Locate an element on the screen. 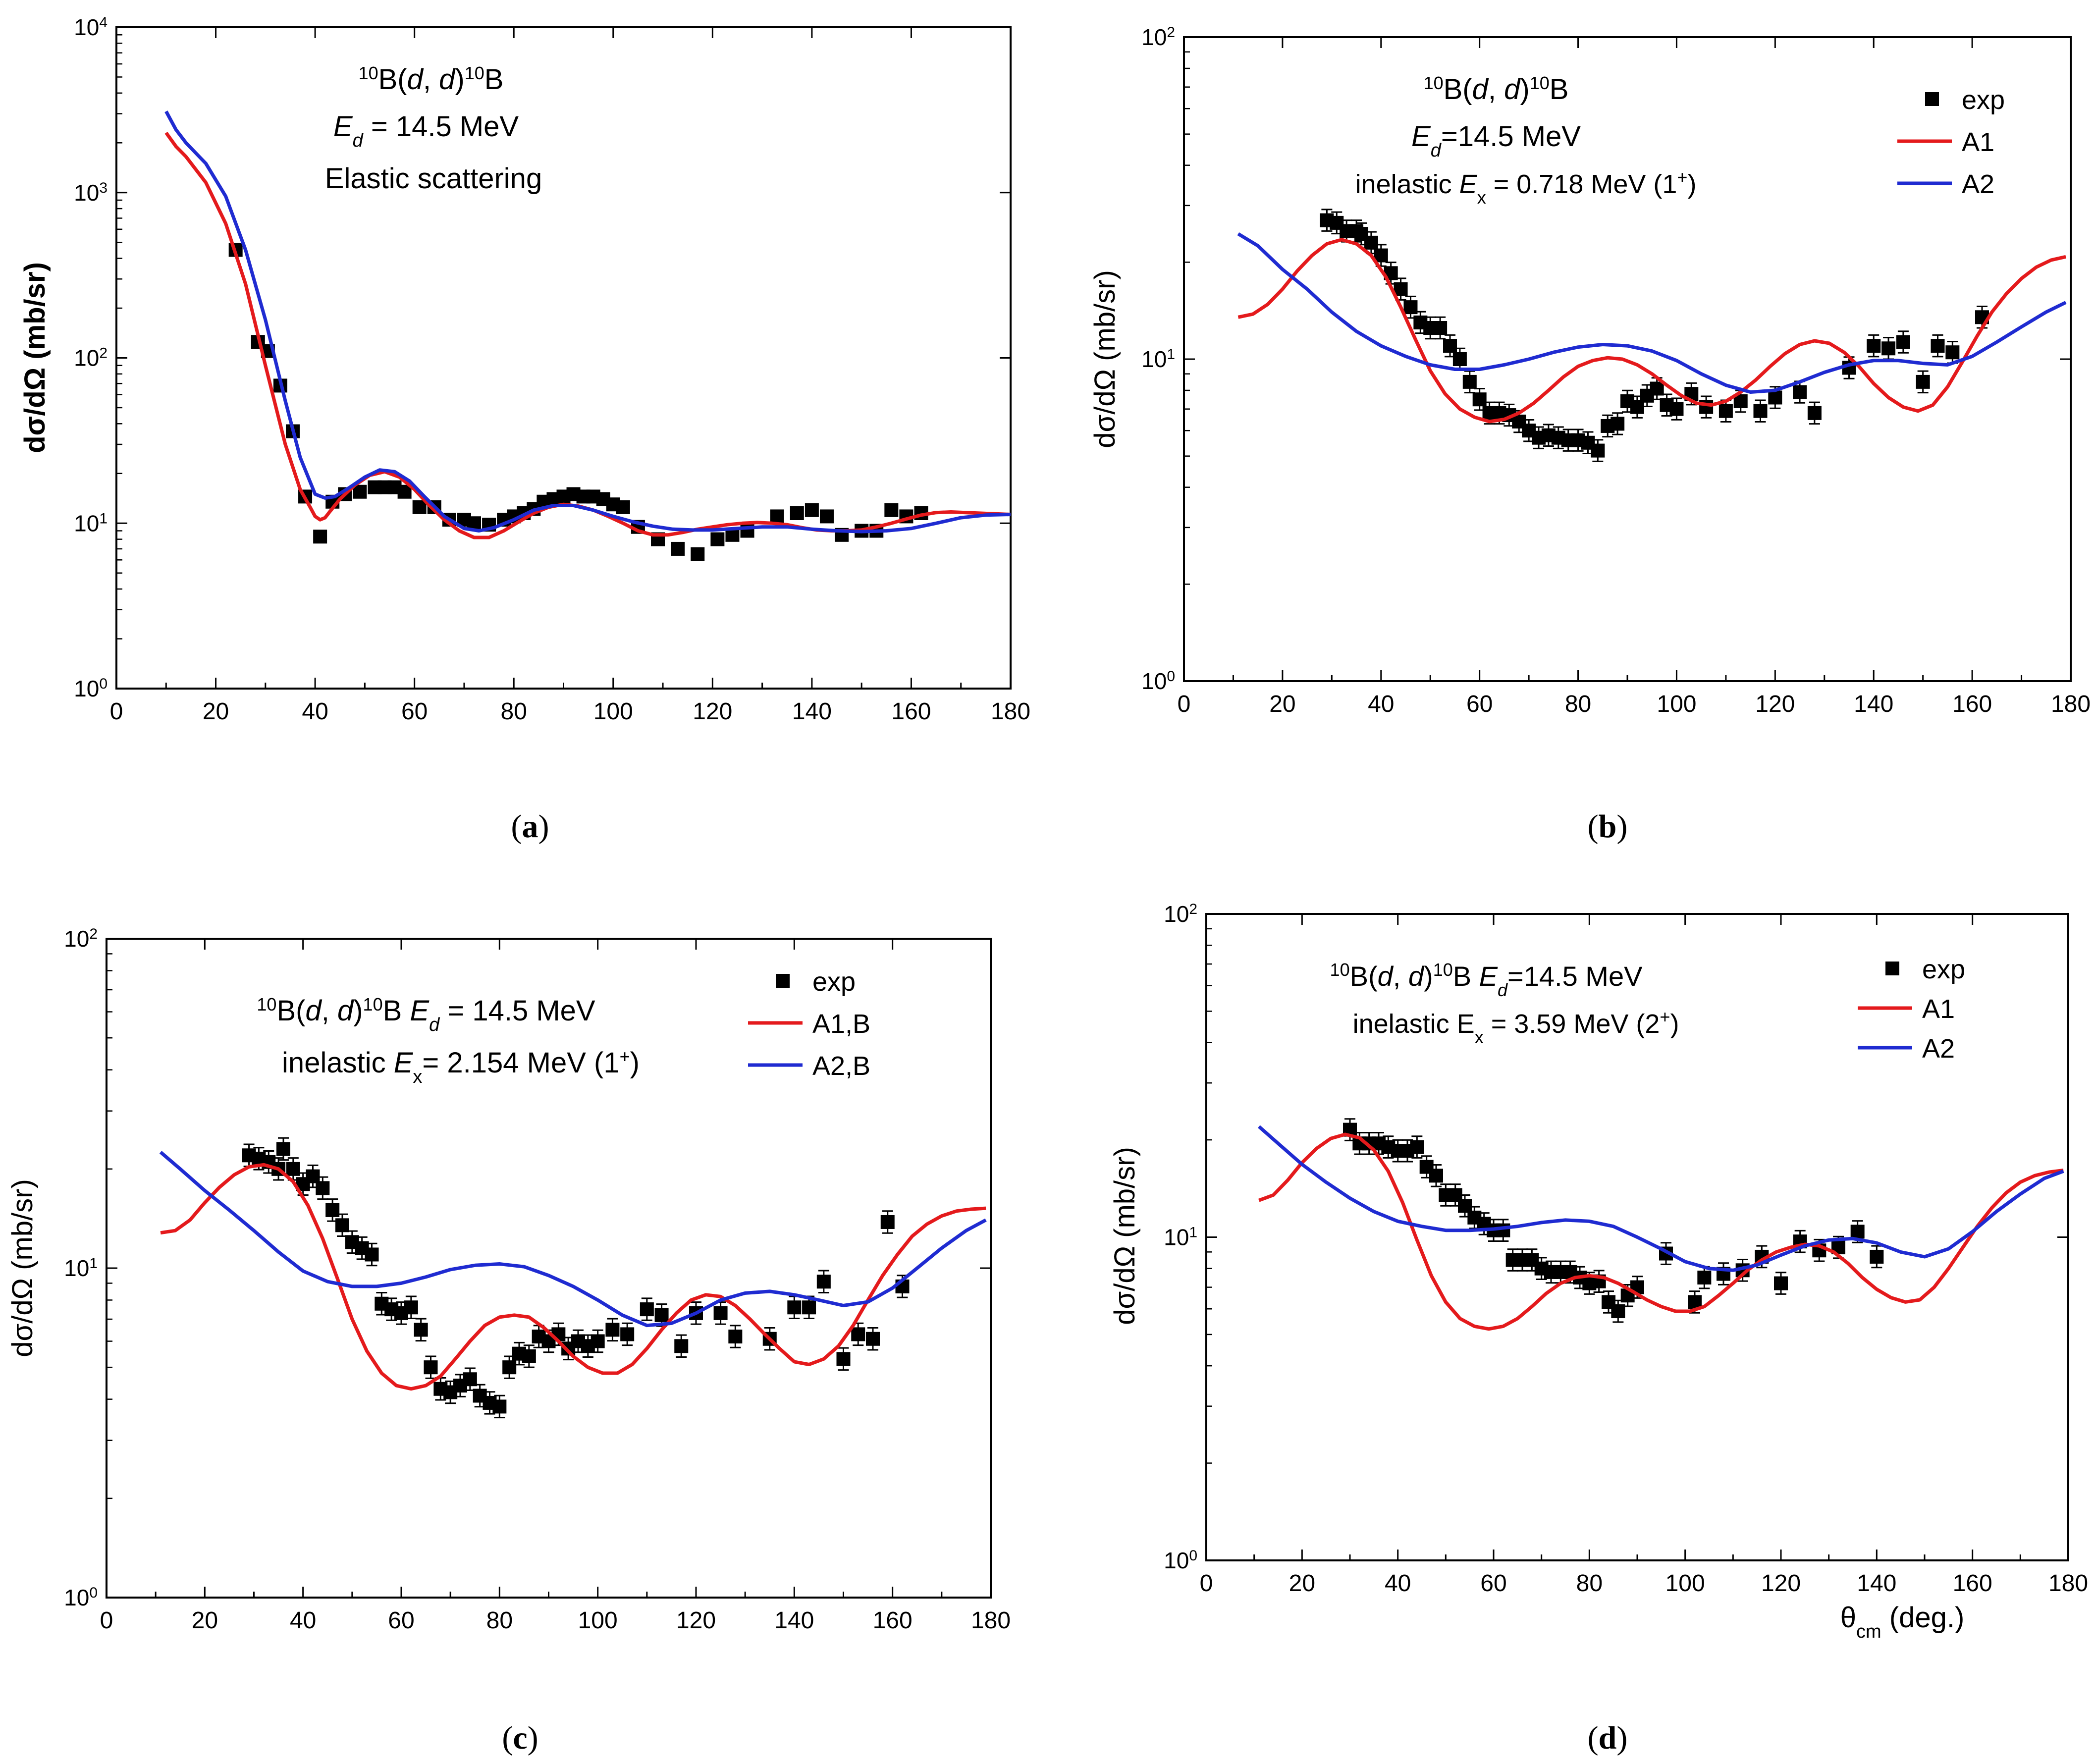 The height and width of the screenshot is (1764, 2095). panel-b-series is located at coordinates (1652, 335).